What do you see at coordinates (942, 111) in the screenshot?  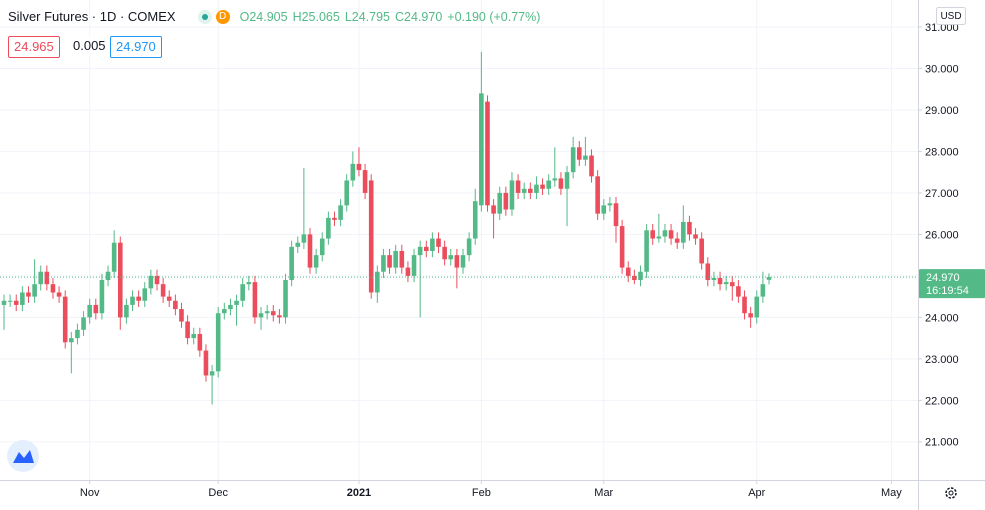 I see `y-tick-label: 29.000` at bounding box center [942, 111].